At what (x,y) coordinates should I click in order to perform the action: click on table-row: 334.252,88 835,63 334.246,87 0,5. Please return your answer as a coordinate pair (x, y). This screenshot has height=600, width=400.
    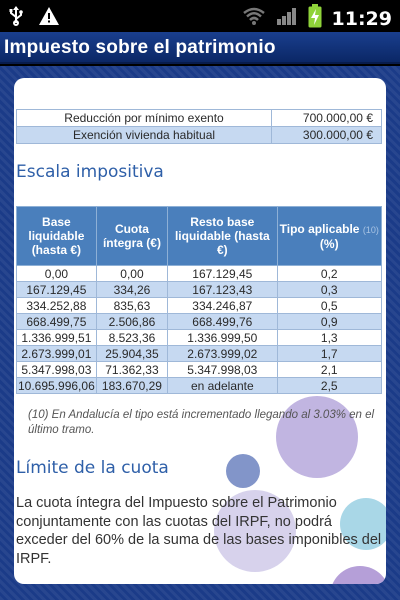
    Looking at the image, I should click on (199, 305).